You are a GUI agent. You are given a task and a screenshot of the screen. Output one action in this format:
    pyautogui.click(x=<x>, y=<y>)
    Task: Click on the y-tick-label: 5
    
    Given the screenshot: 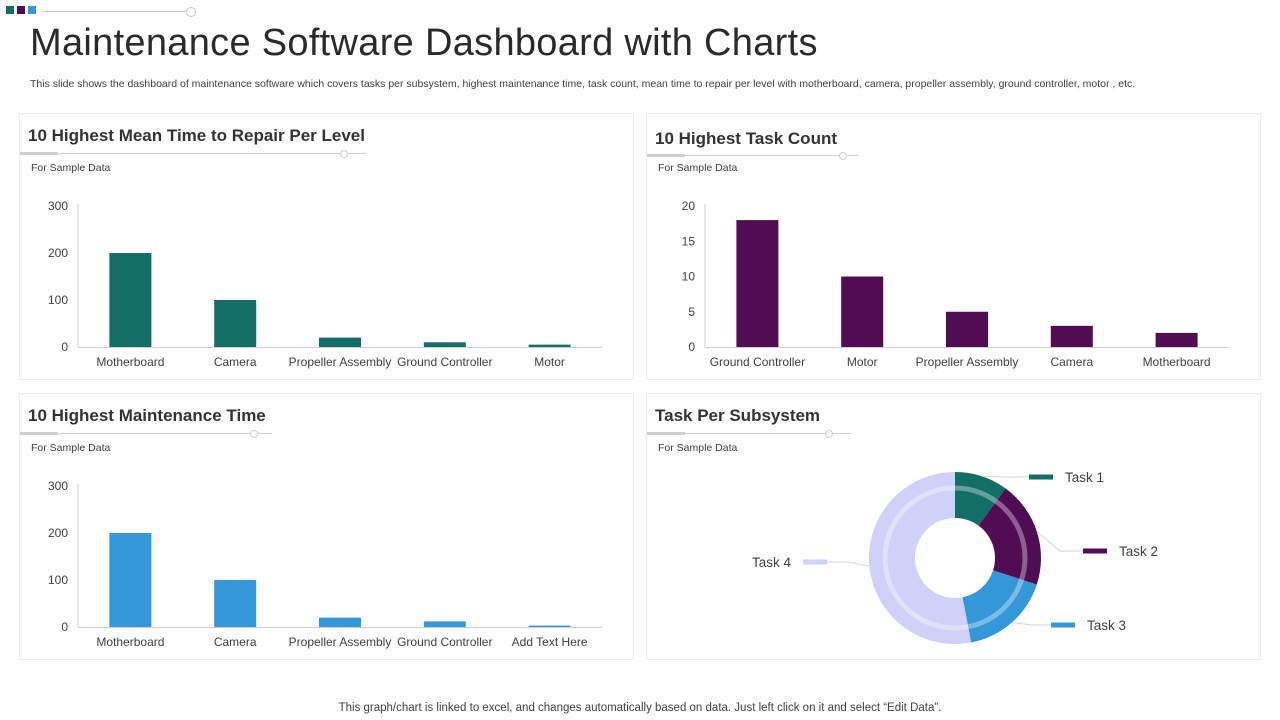 What is the action you would take?
    pyautogui.click(x=691, y=312)
    